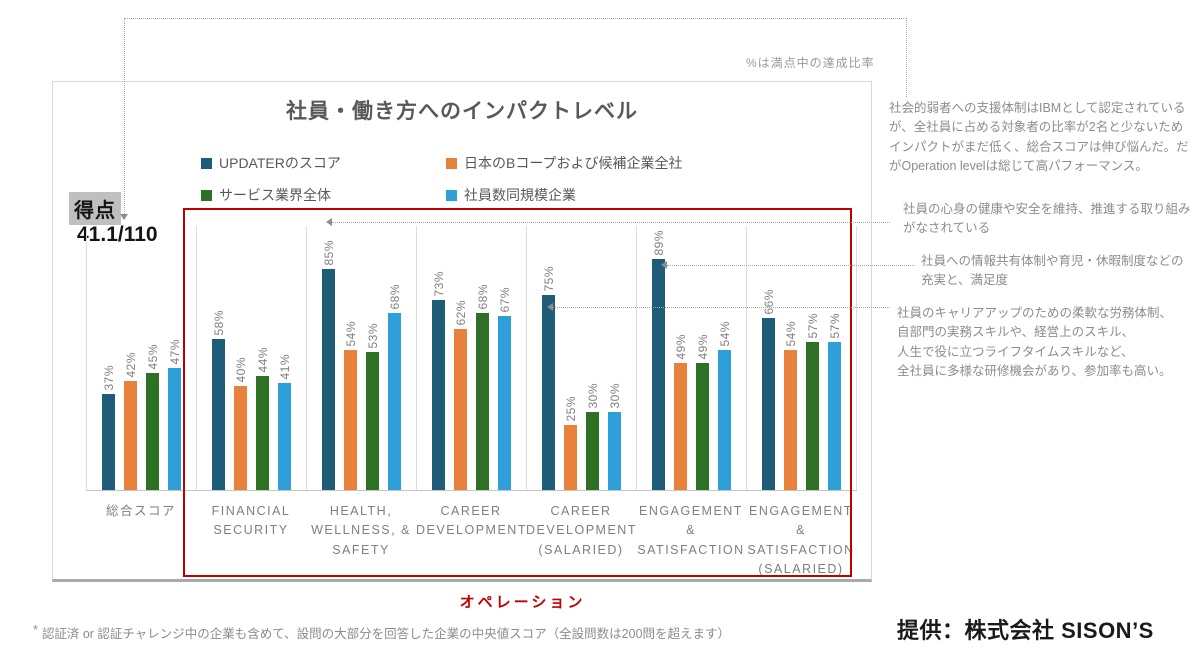  Describe the element at coordinates (548, 392) in the screenshot. I see `bar-s0-c4` at that location.